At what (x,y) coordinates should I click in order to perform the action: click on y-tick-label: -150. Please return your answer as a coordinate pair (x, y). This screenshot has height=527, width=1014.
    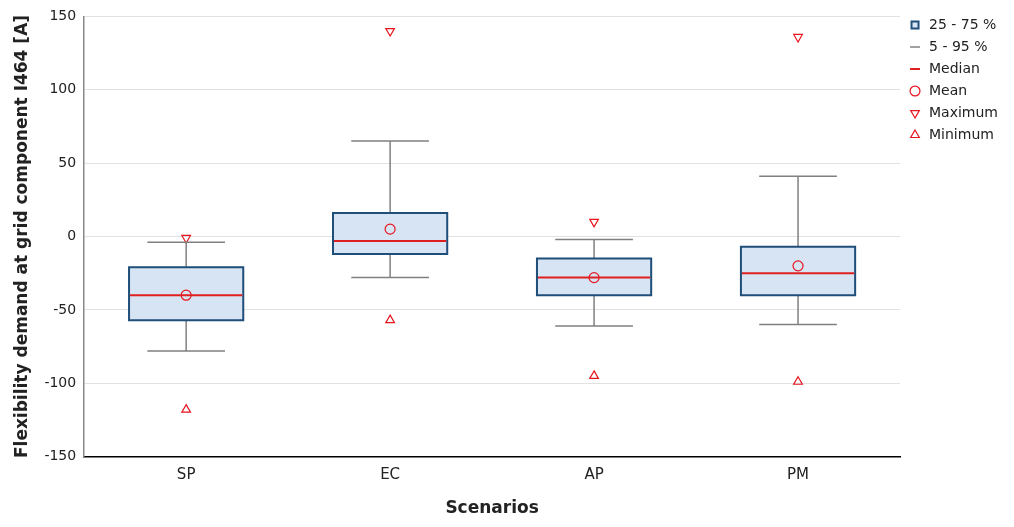
    Looking at the image, I should click on (60, 455).